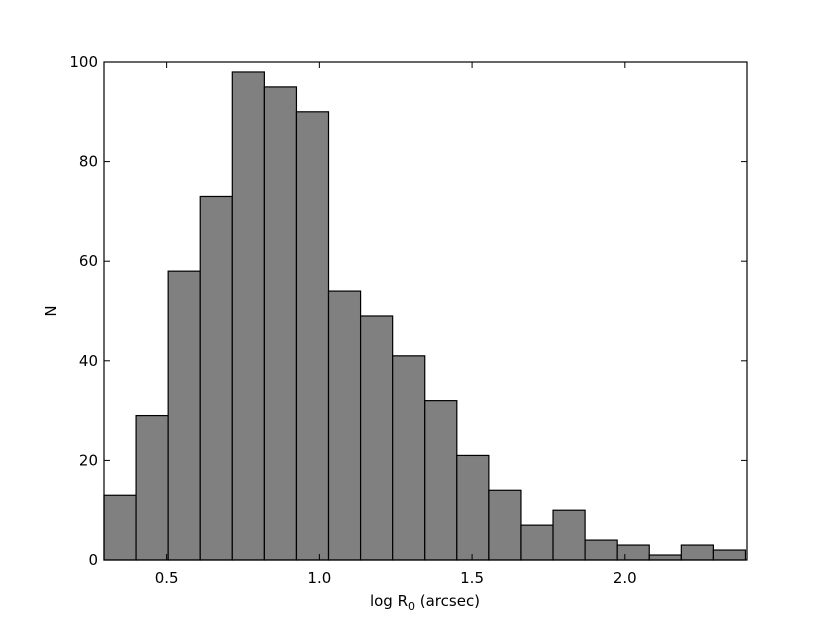 The image size is (830, 623). Describe the element at coordinates (447, 601) in the screenshot. I see `x-axis-label-unit: (arcsec)` at that location.